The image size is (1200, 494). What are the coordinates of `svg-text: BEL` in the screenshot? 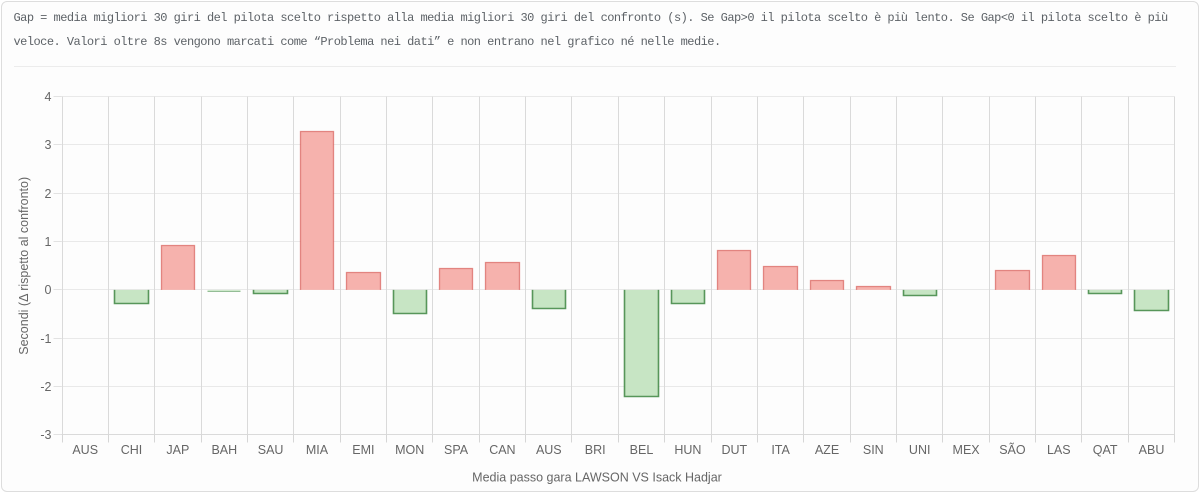 It's located at (642, 450).